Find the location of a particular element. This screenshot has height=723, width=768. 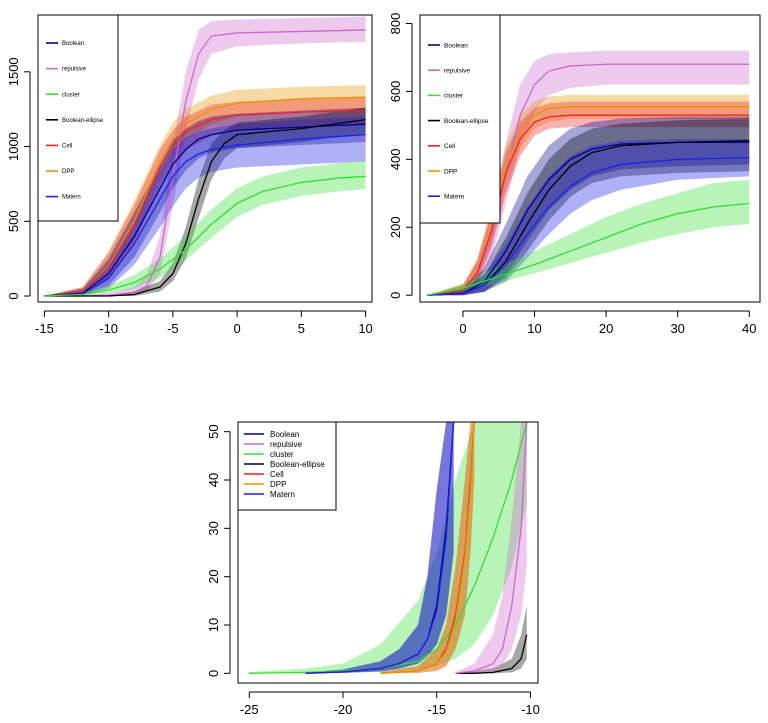

y-tick-label: 600 is located at coordinates (395, 92).